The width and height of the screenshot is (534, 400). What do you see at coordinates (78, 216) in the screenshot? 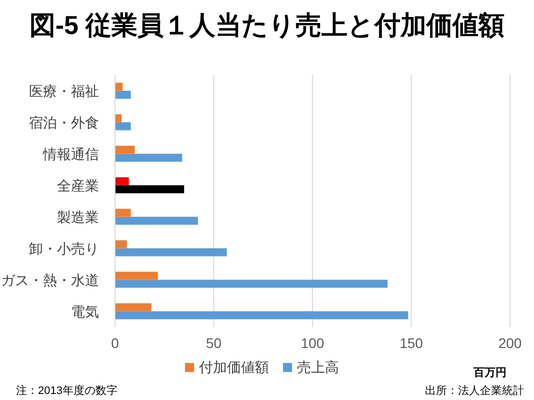
I see `y-tick-label: 製造業` at bounding box center [78, 216].